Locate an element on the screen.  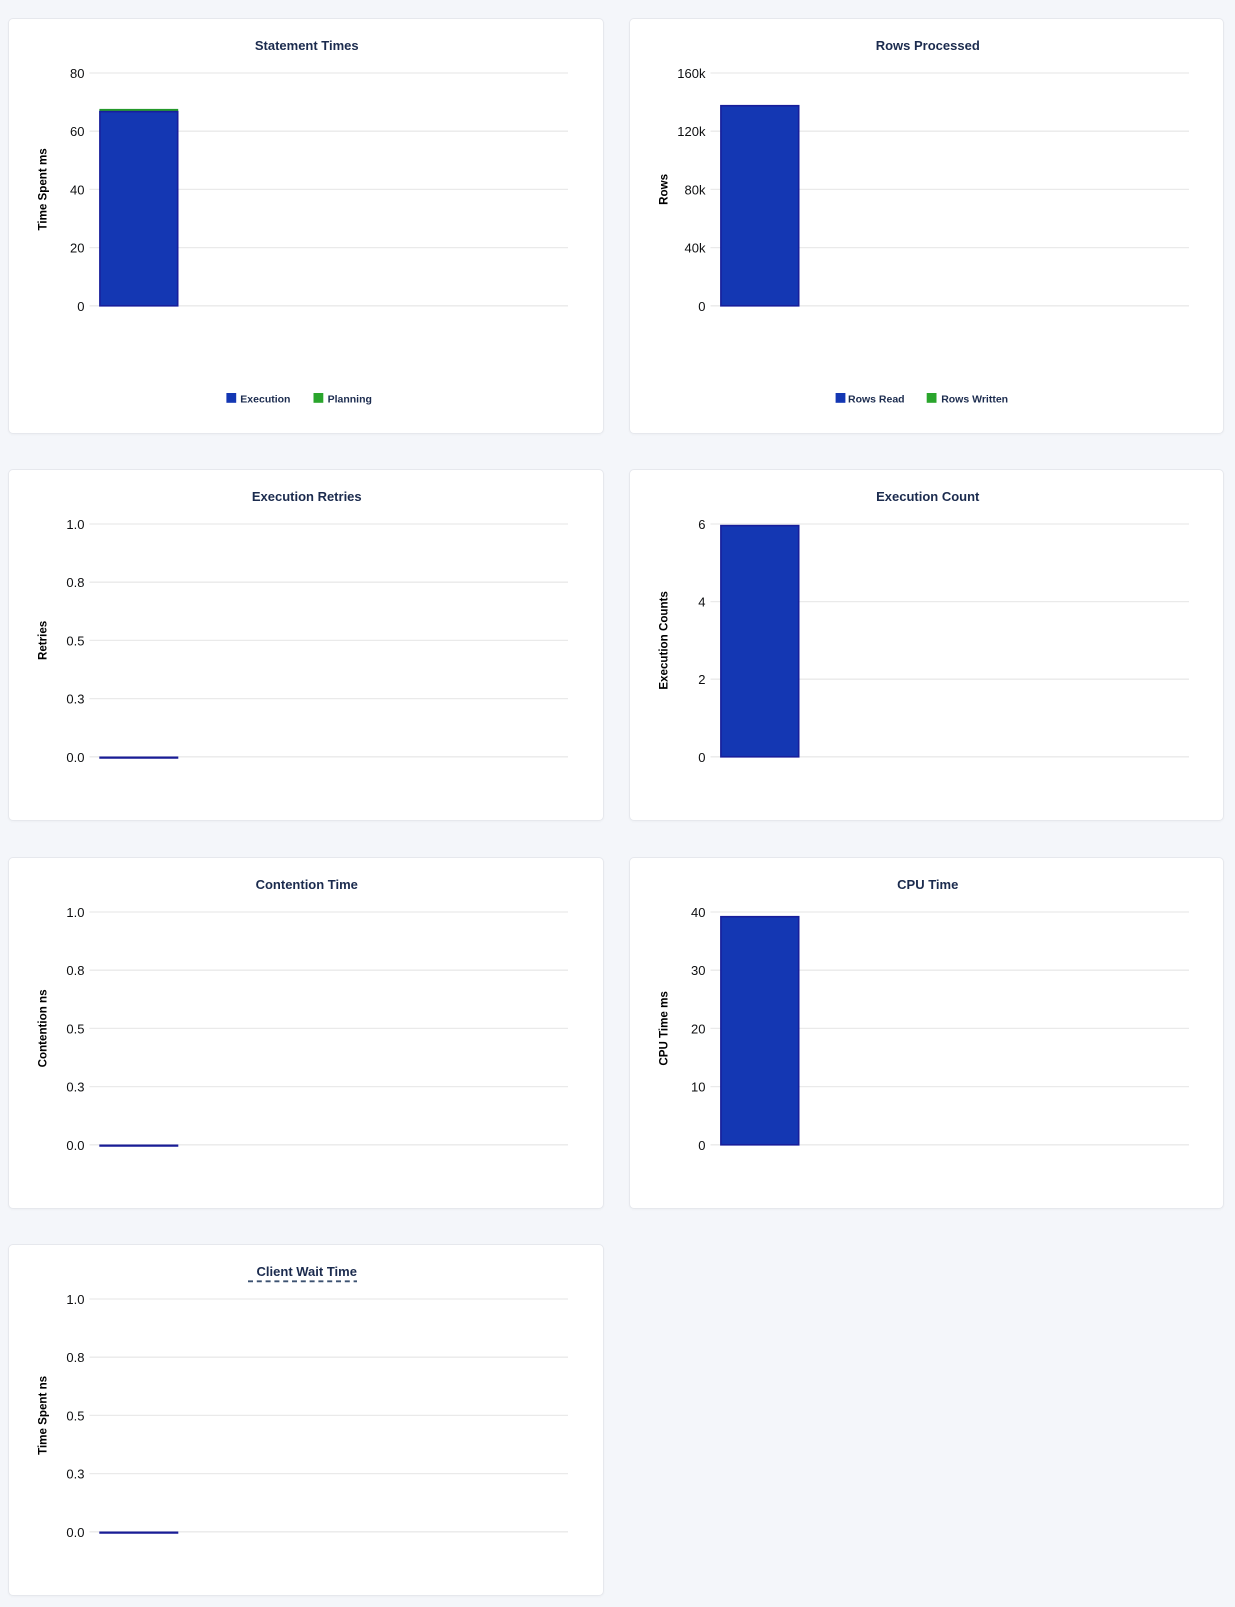
svg-text: 160k is located at coordinates (691, 73).